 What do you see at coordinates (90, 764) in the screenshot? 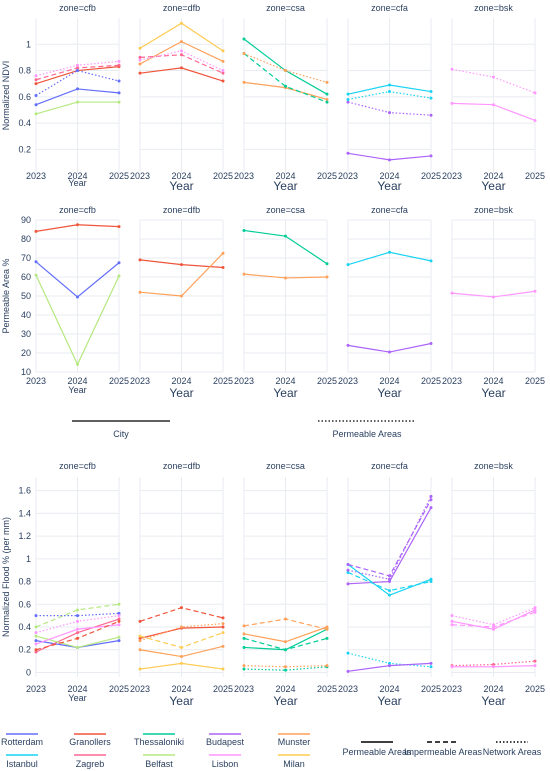
I see `legend-label-zagreb: Zagreb` at bounding box center [90, 764].